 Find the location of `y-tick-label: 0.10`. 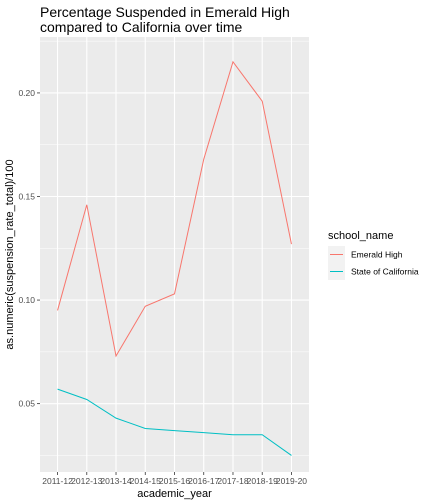

y-tick-label: 0.10 is located at coordinates (26, 300).